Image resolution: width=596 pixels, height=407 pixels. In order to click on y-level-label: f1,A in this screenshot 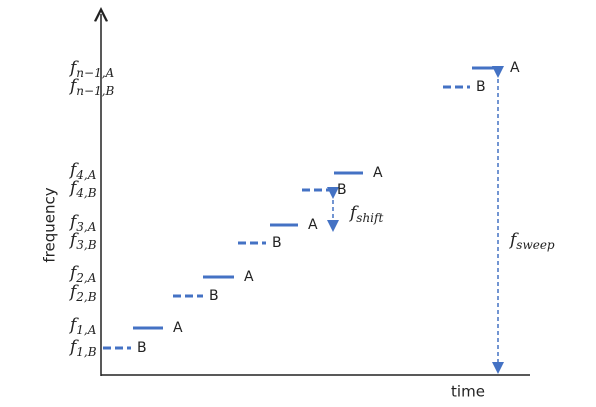, I will do `click(82, 326)`.